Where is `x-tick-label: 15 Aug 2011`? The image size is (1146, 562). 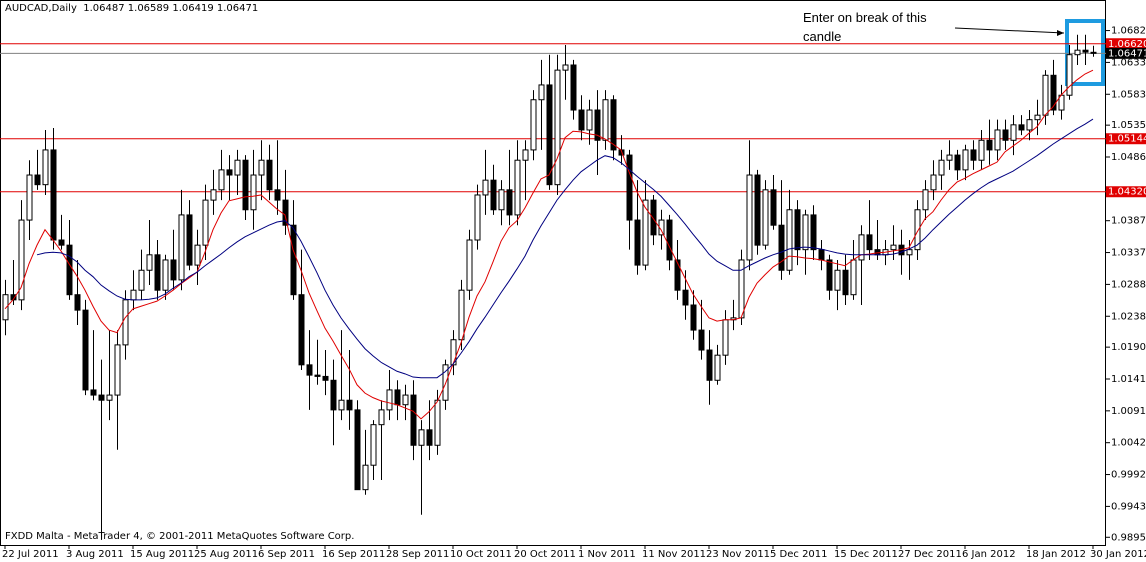
x-tick-label: 15 Aug 2011 is located at coordinates (162, 554).